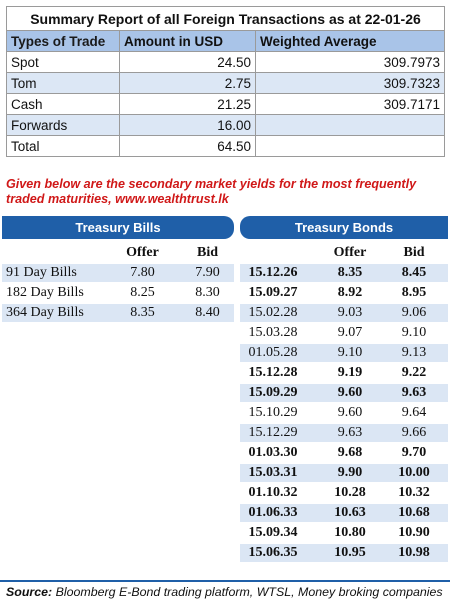  Describe the element at coordinates (225, 533) in the screenshot. I see `yield-row: 15.09.34 10.80 10.90` at that location.